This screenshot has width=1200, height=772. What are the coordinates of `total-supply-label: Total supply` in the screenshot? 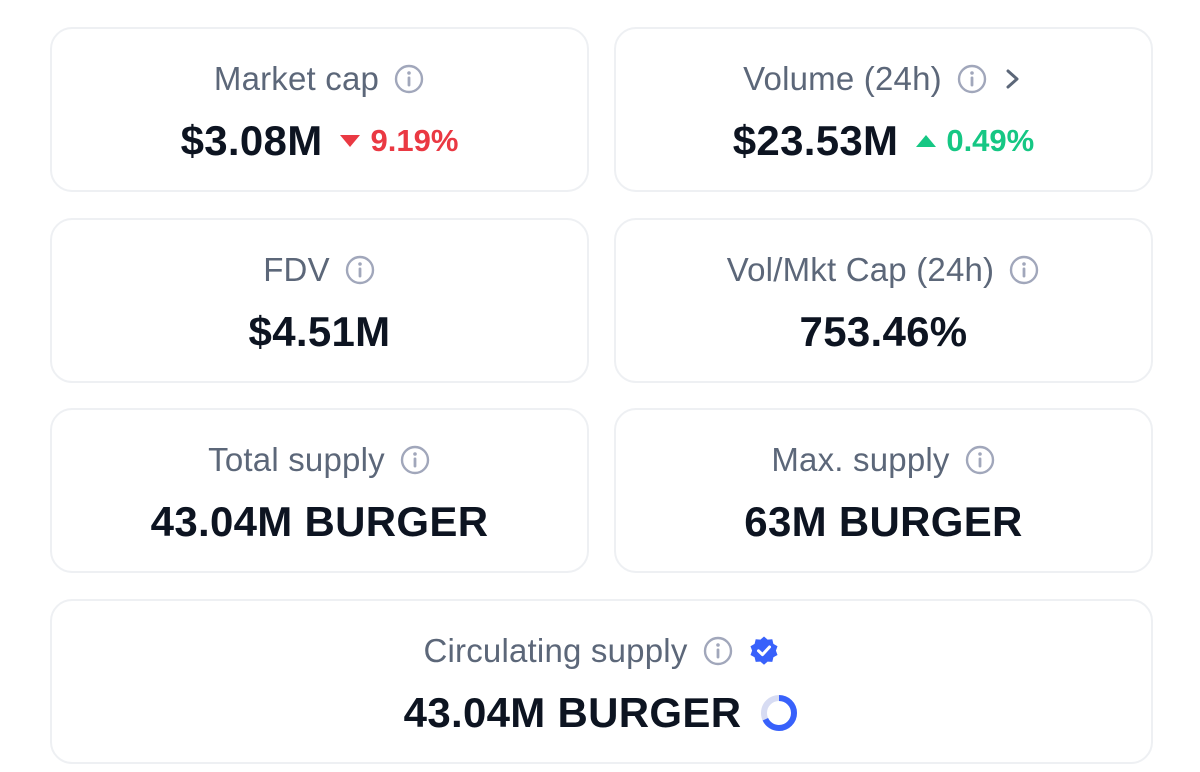 It's located at (296, 459).